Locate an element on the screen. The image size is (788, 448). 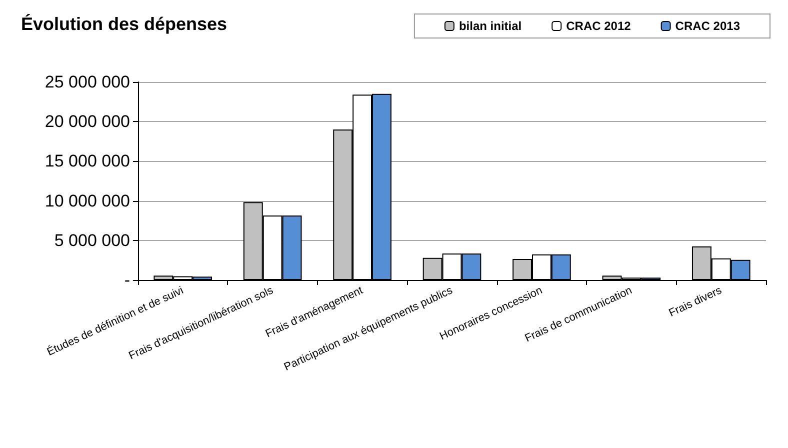
legend-label: CRAC 2012 is located at coordinates (599, 26).